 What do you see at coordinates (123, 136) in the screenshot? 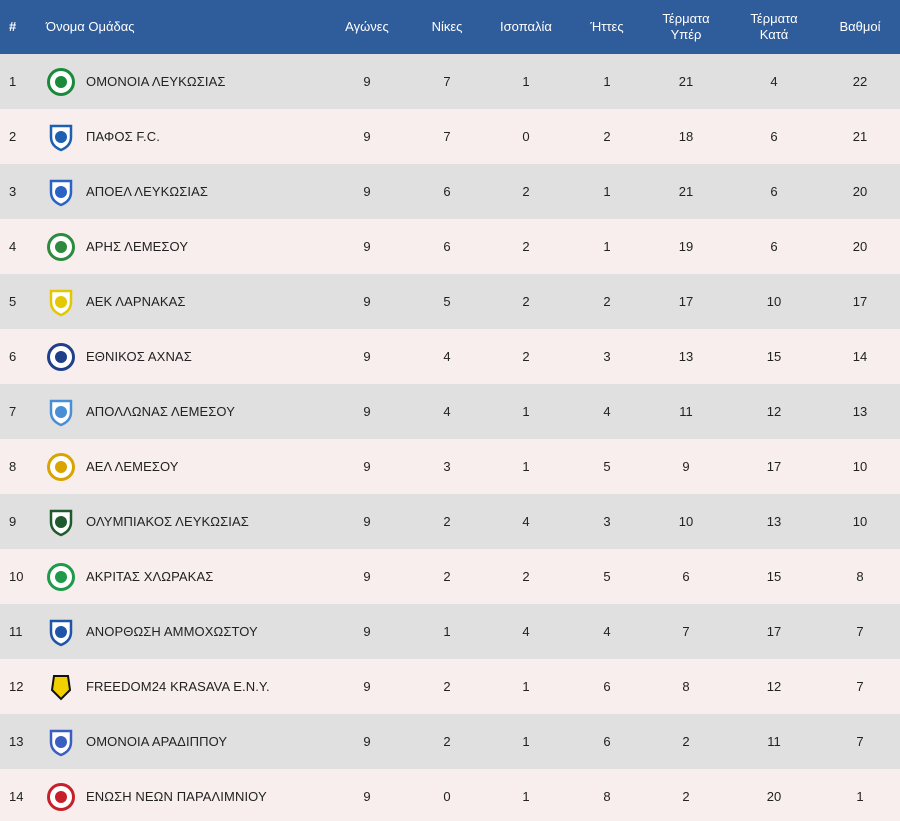
I see `team-name: ΠΑΦΟΣ F.C.` at bounding box center [123, 136].